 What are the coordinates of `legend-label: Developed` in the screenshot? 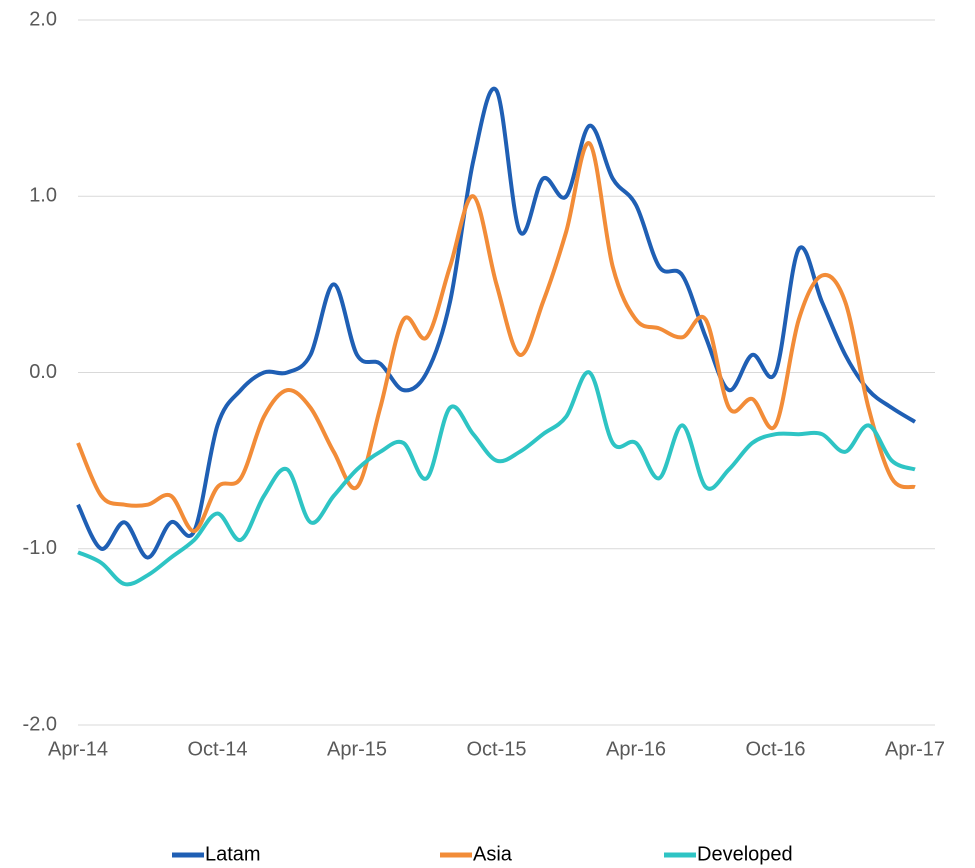 It's located at (745, 854).